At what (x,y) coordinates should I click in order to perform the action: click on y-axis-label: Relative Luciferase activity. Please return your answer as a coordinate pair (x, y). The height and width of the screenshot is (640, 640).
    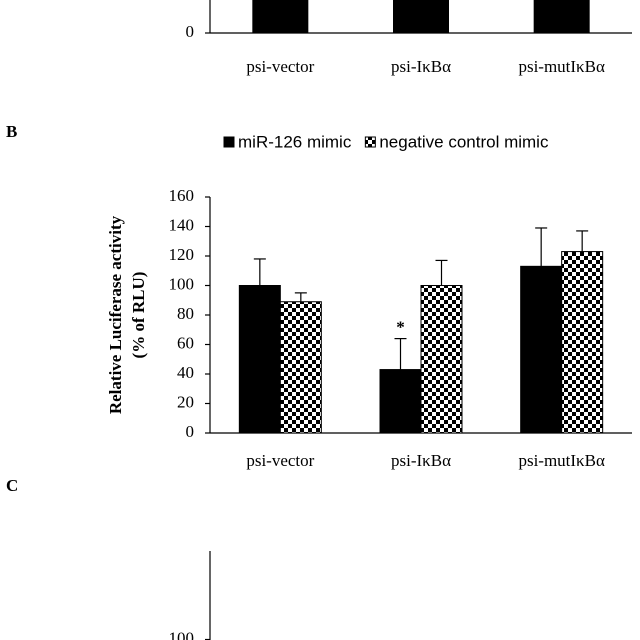
    Looking at the image, I should click on (115, 314).